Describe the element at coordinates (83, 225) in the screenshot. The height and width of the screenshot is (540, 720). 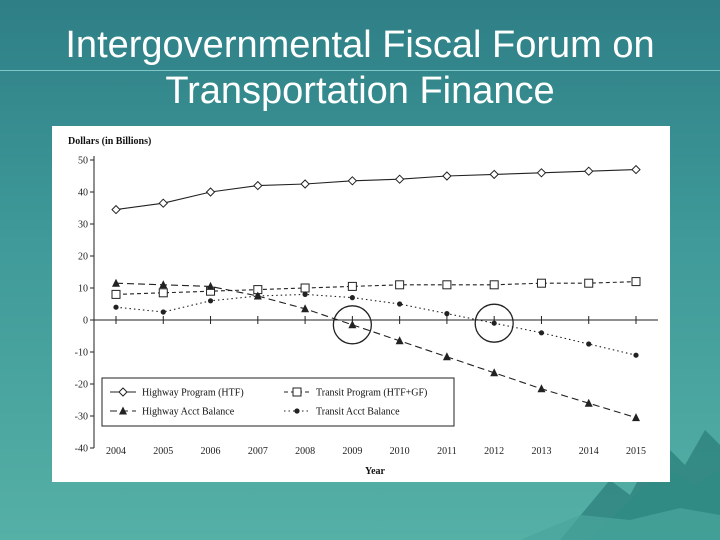
I see `y-tick-label: 30` at that location.